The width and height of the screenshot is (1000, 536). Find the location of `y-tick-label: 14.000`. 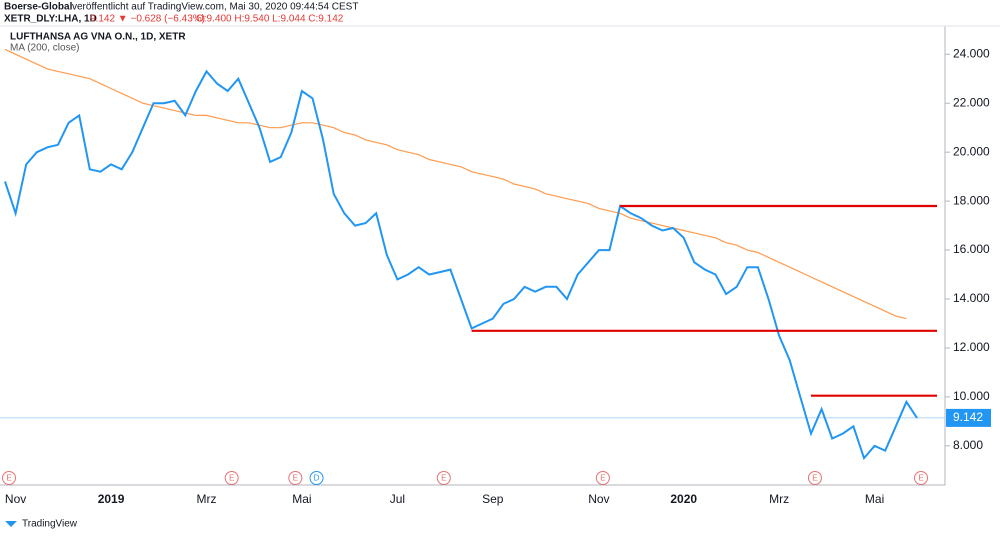

y-tick-label: 14.000 is located at coordinates (971, 298).